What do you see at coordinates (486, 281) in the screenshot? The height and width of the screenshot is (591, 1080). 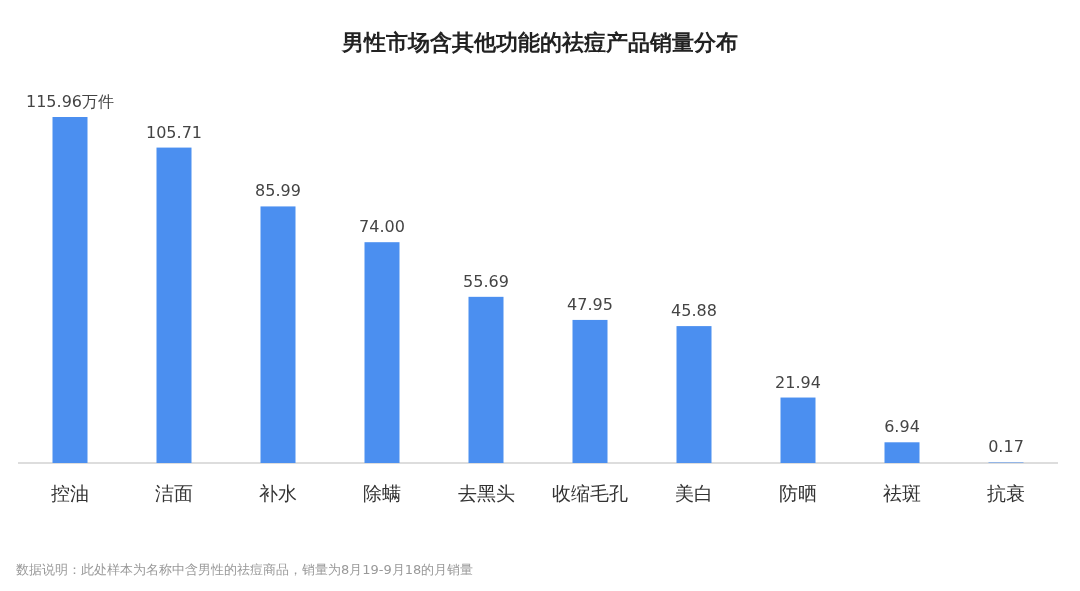 I see `data-label: 55.69` at bounding box center [486, 281].